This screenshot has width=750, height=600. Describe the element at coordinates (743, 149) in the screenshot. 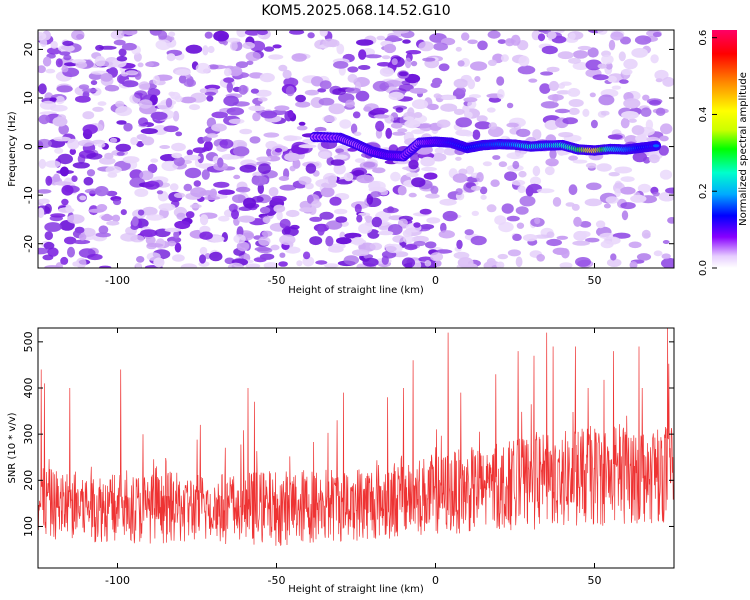

I see `colorbar-label: Normalized spectral amplitude` at that location.